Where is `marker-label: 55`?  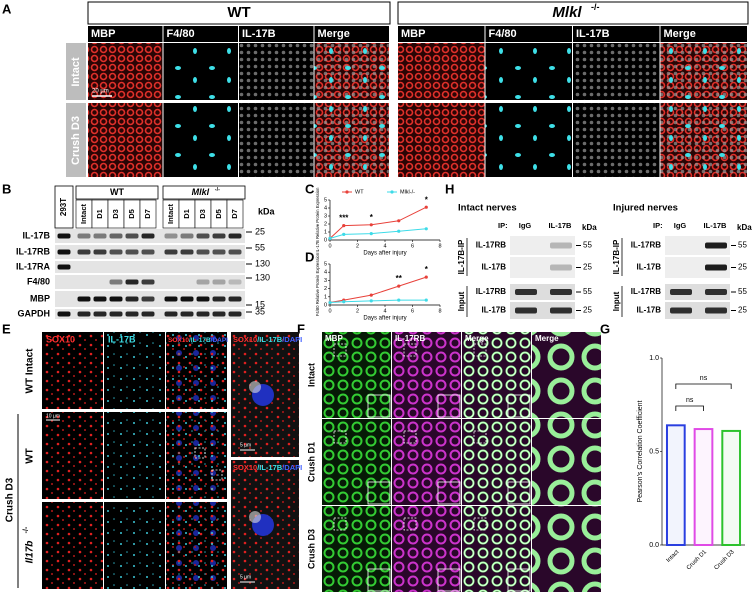 marker-label: 55 is located at coordinates (742, 291).